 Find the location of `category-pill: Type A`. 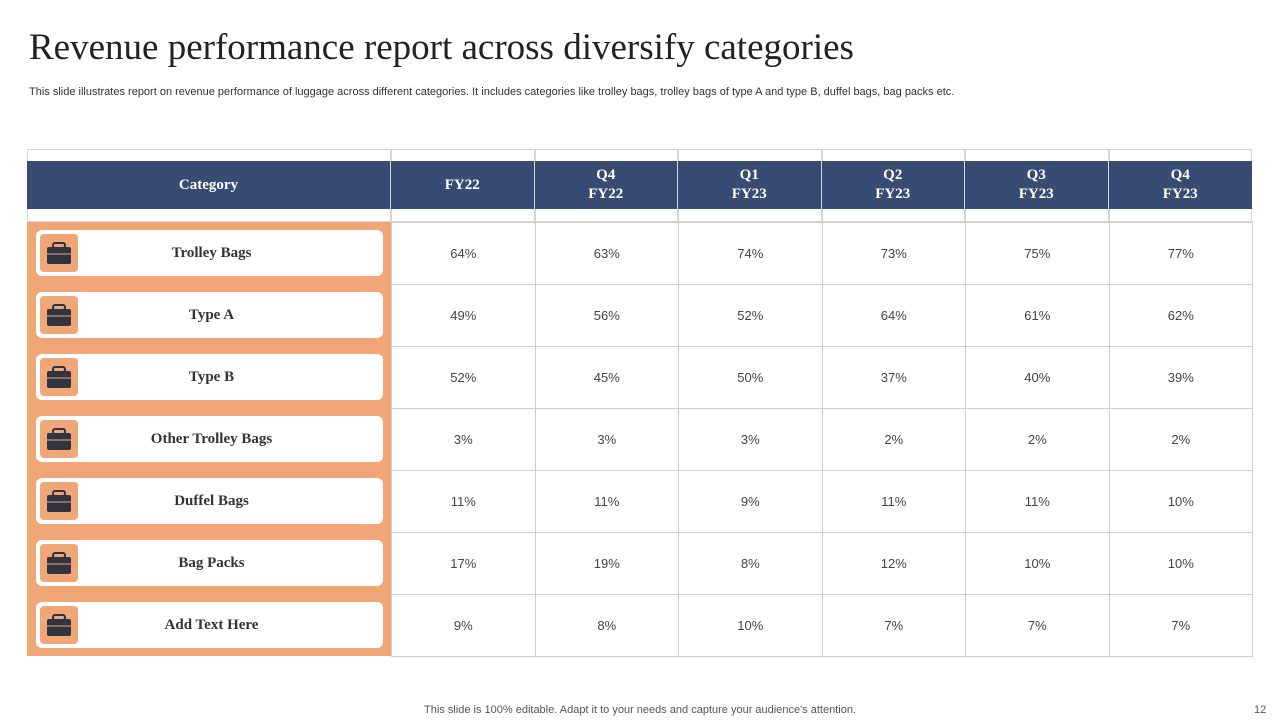

category-pill: Type A is located at coordinates (209, 315).